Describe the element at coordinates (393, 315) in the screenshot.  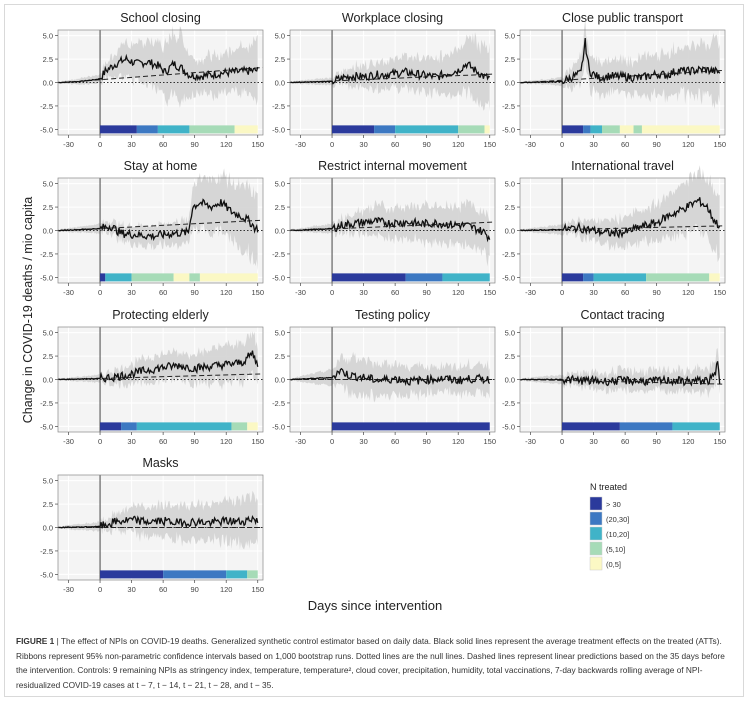
I see `panel-title: Testing policy` at that location.